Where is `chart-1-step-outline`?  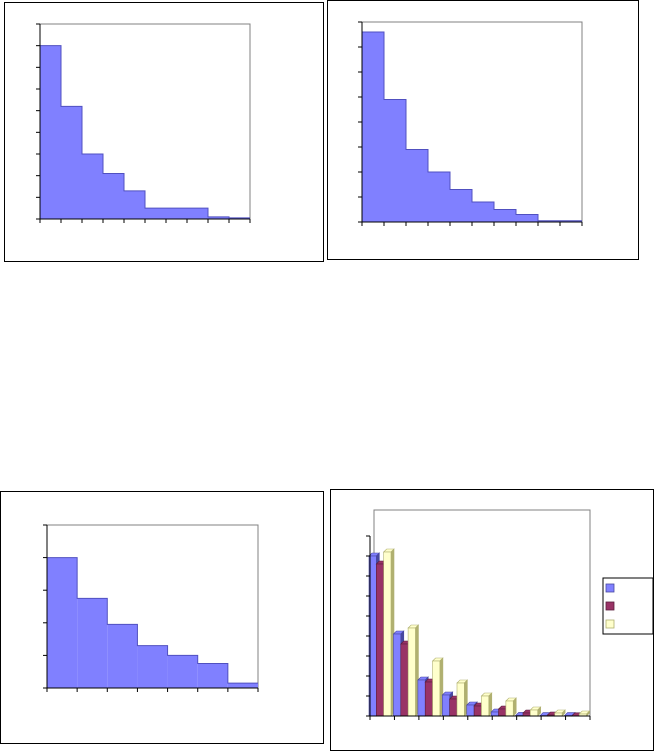 chart-1-step-outline is located at coordinates (145, 132).